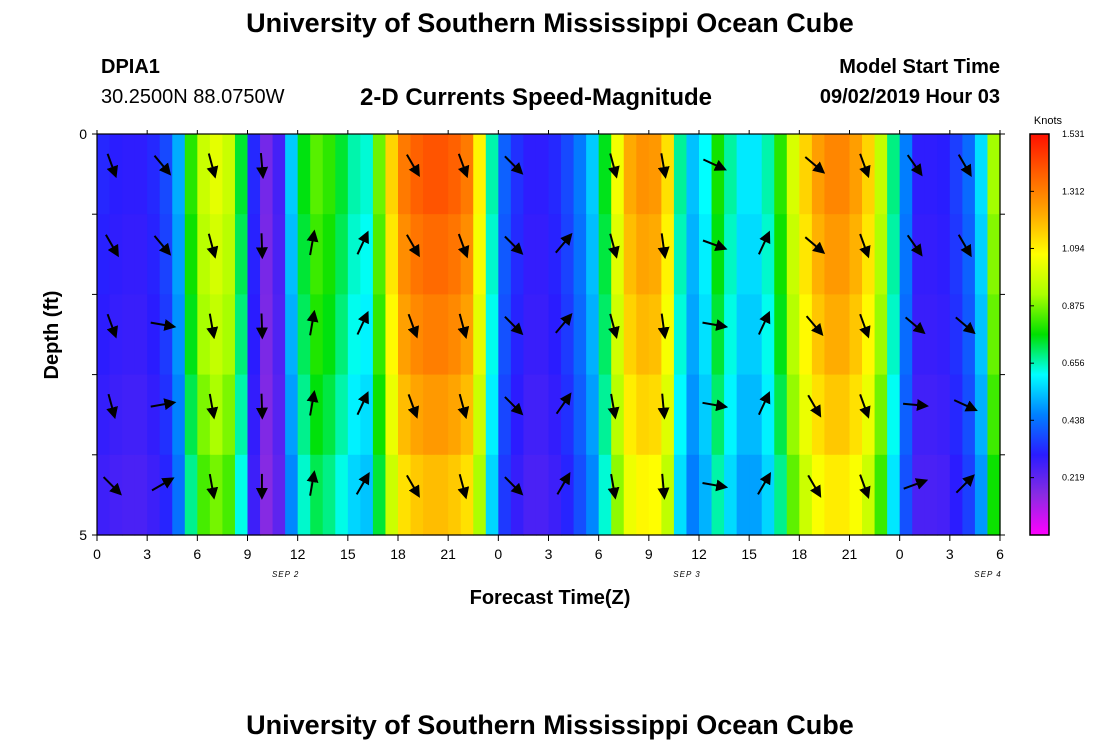 The height and width of the screenshot is (750, 1100). What do you see at coordinates (1073, 420) in the screenshot?
I see `colorbar-tick-label: 0.438` at bounding box center [1073, 420].